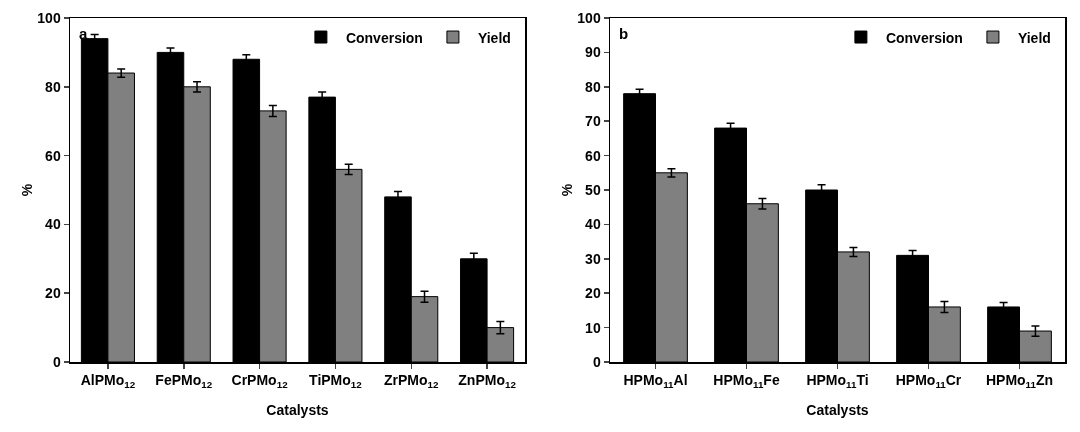 The width and height of the screenshot is (1080, 432). I want to click on x-tick-label: AlPMo$_{12}$, so click(108, 381).